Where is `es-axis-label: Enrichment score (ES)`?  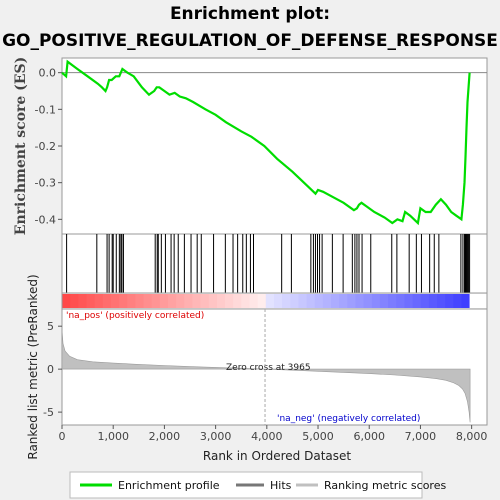 es-axis-label: Enrichment score (ES) is located at coordinates (21, 146).